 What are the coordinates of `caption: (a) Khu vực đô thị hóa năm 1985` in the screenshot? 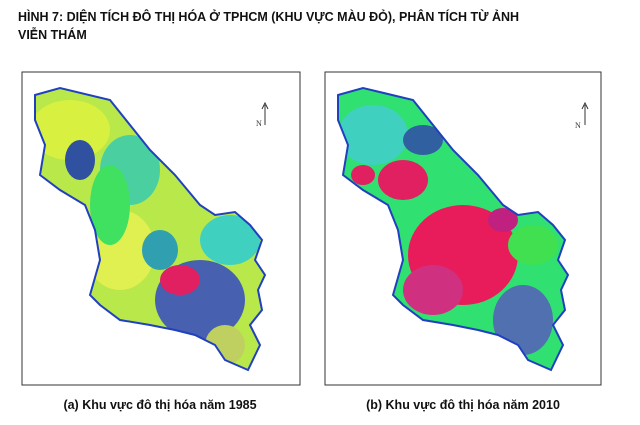 It's located at (160, 405).